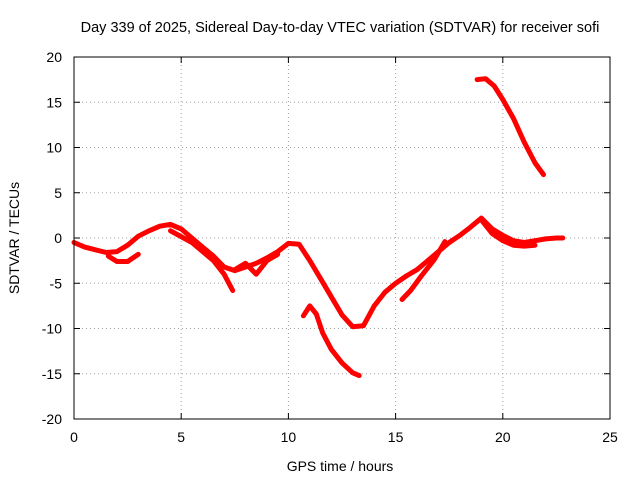  Describe the element at coordinates (54, 148) in the screenshot. I see `y-tick-label: 10` at that location.